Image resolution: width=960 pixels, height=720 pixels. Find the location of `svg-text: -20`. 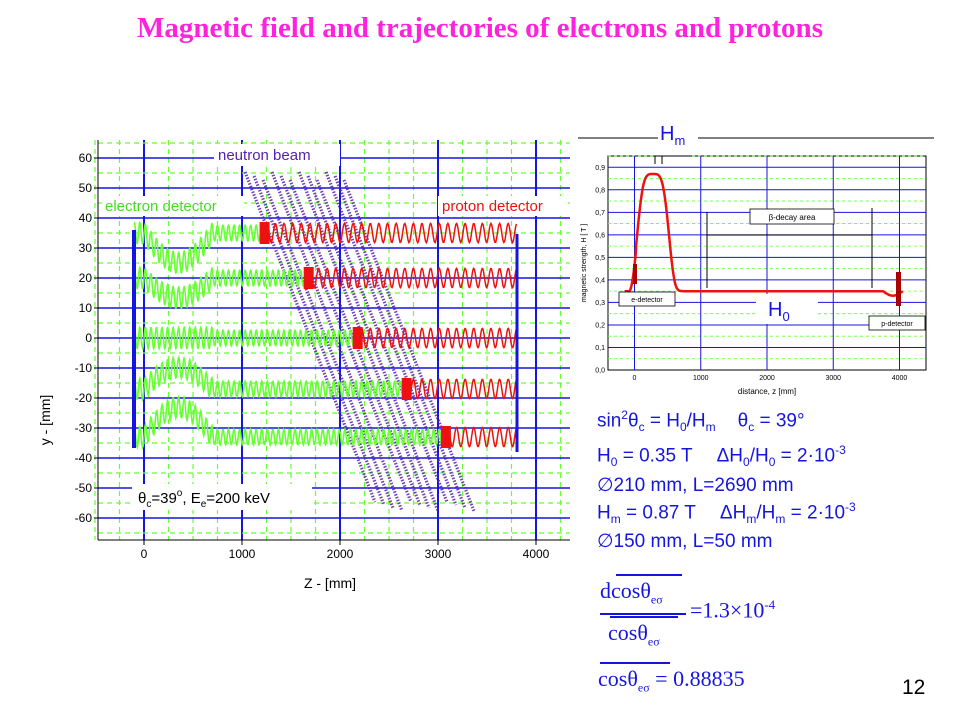

svg-text: -20 is located at coordinates (84, 398).